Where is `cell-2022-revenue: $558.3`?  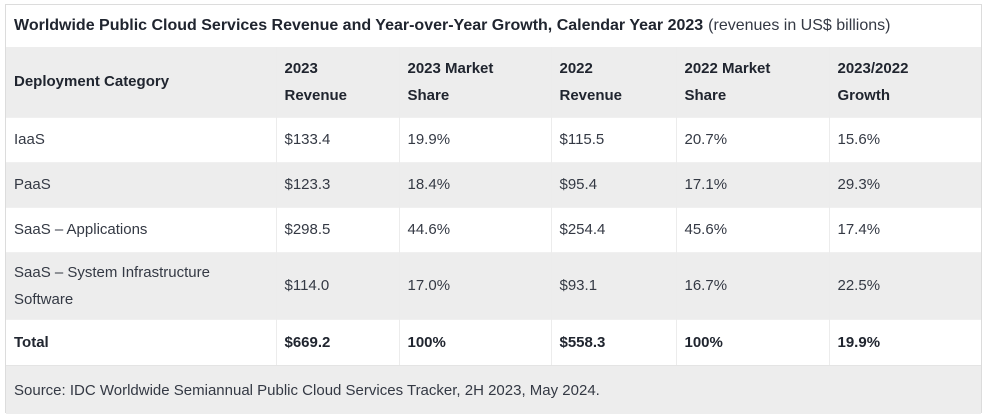 cell-2022-revenue: $558.3 is located at coordinates (613, 342).